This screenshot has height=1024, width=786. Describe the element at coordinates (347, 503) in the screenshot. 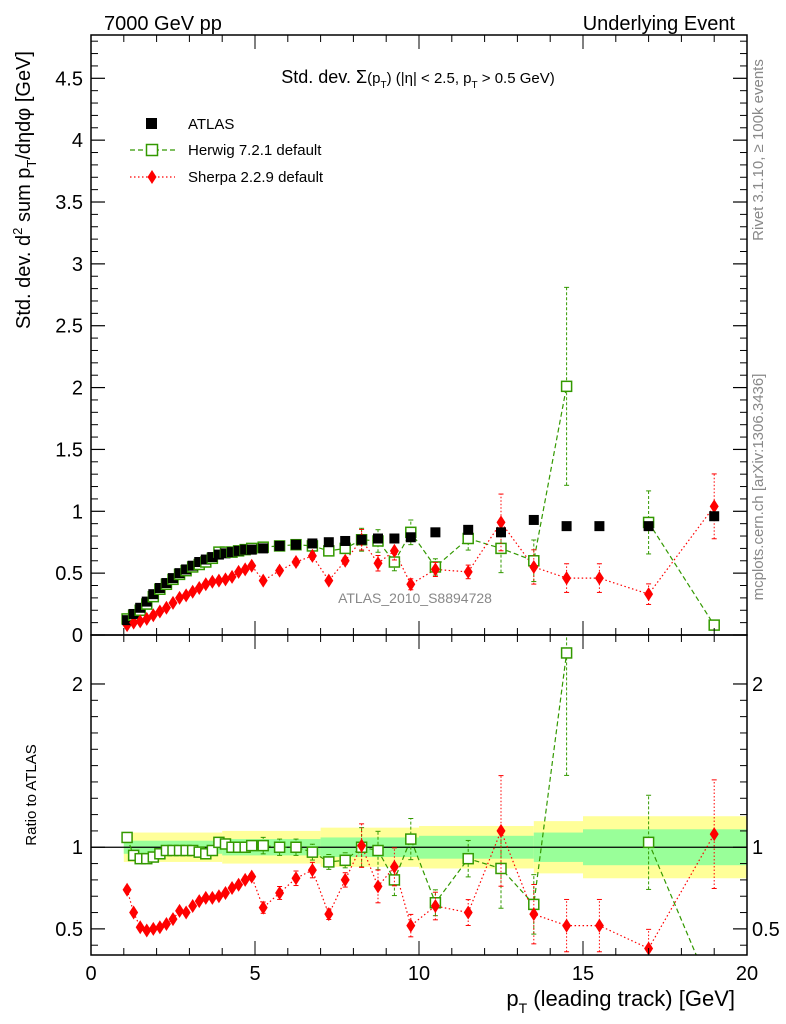

I see `herwig-line` at that location.